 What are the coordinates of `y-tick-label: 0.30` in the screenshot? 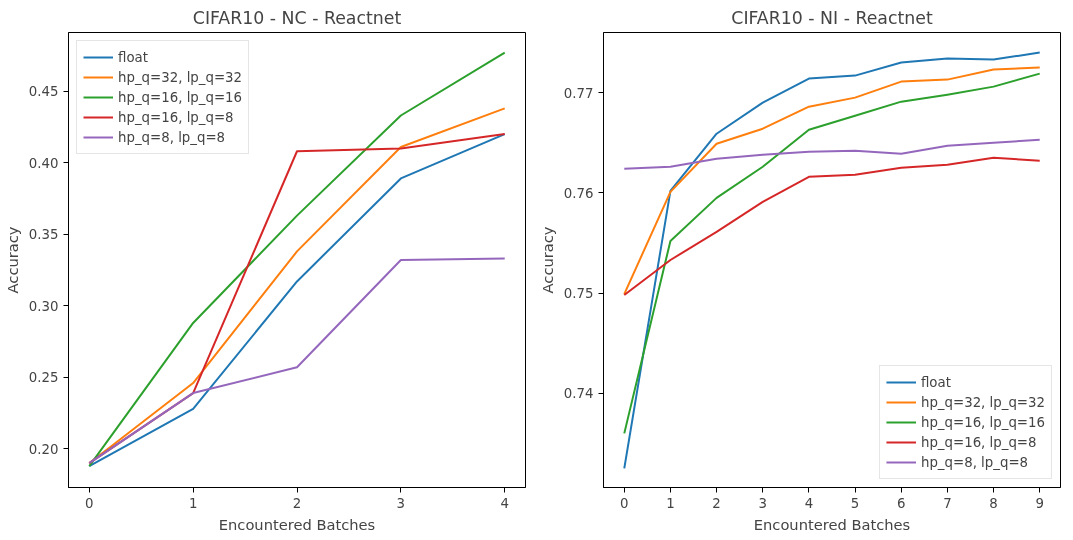 It's located at (43, 306).